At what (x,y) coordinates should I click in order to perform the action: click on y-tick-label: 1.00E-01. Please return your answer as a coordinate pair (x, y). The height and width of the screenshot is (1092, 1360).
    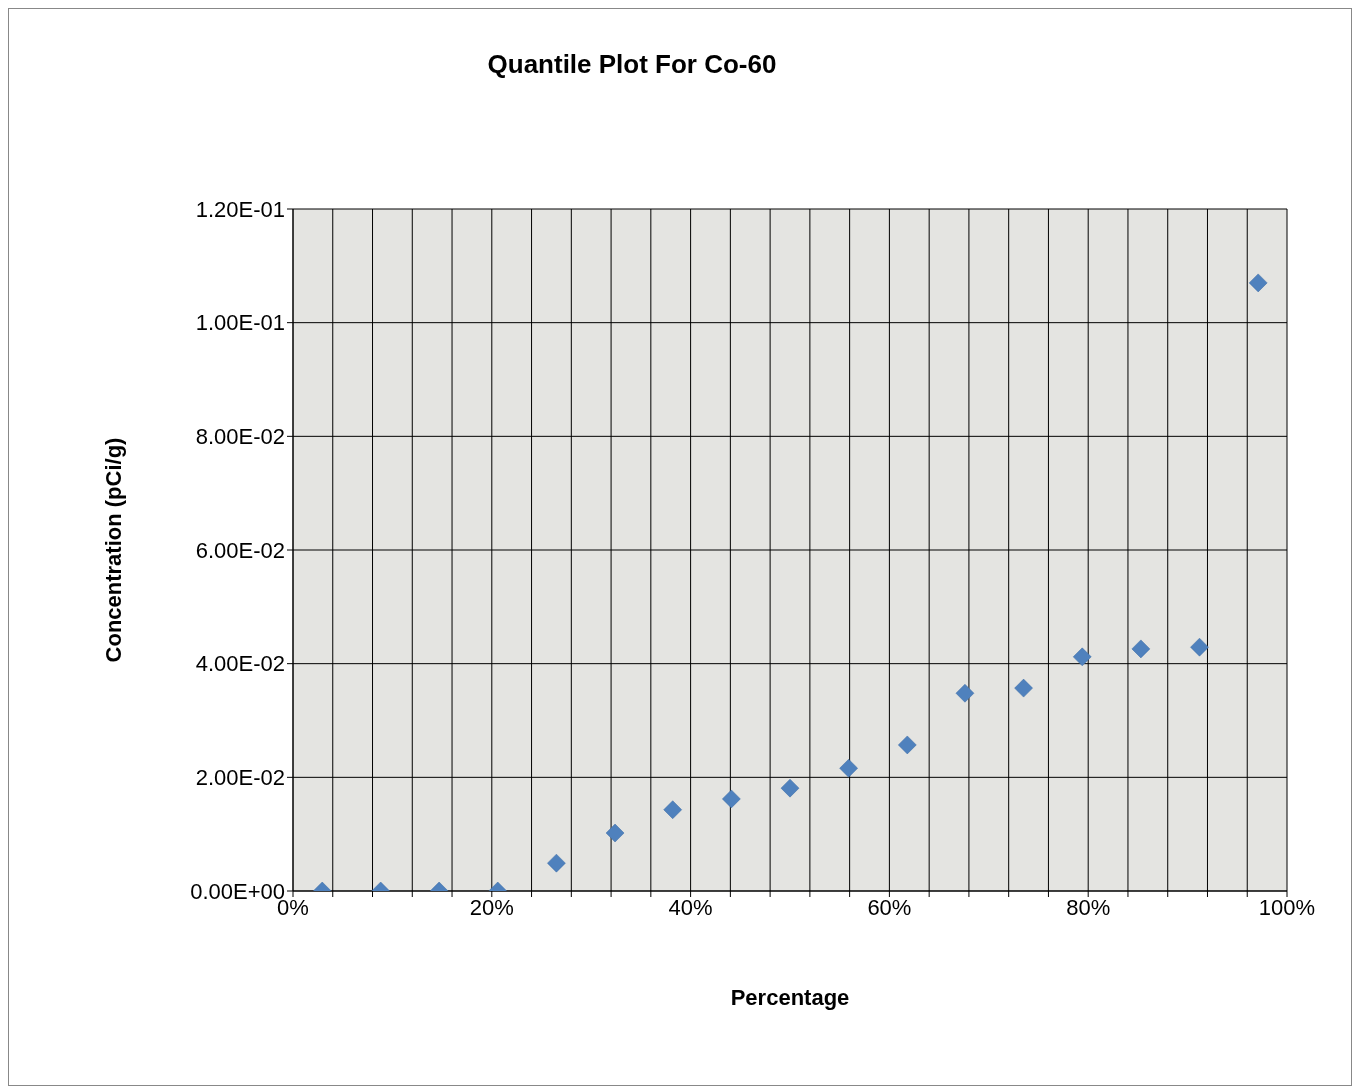
    Looking at the image, I should click on (240, 323).